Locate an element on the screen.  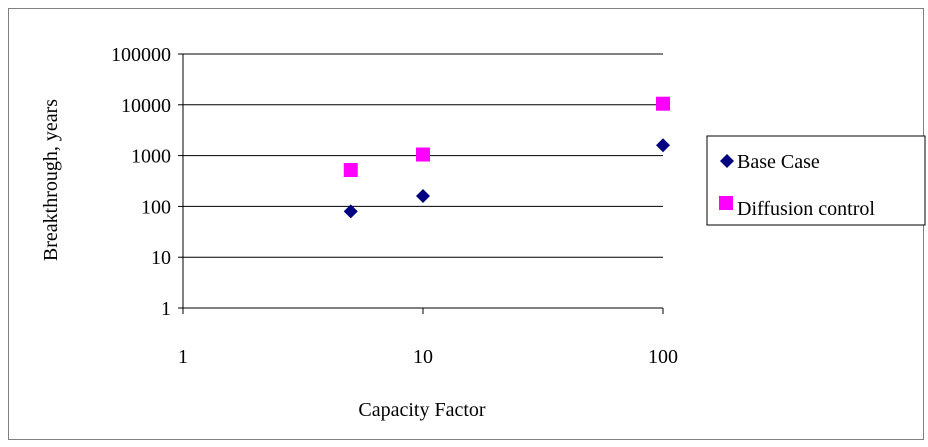
legend-marker-diamond-icon is located at coordinates (727, 161).